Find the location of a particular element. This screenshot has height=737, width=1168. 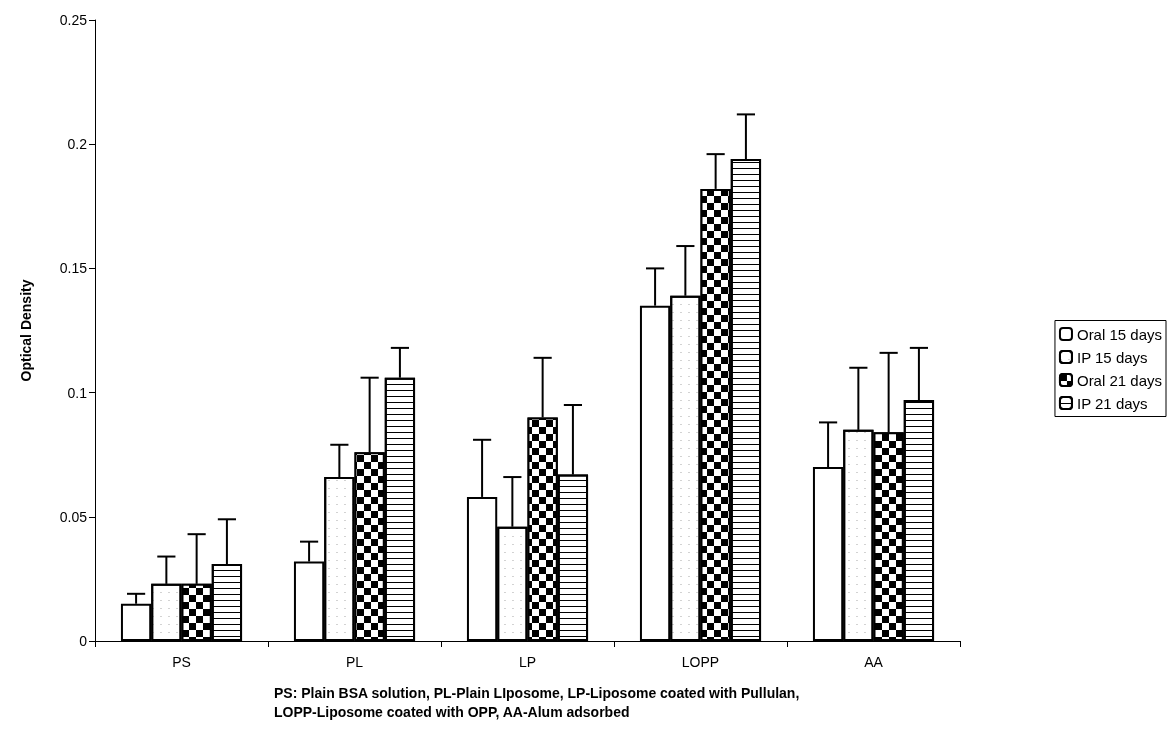

y-axis-title: Optical Density is located at coordinates (26, 330).